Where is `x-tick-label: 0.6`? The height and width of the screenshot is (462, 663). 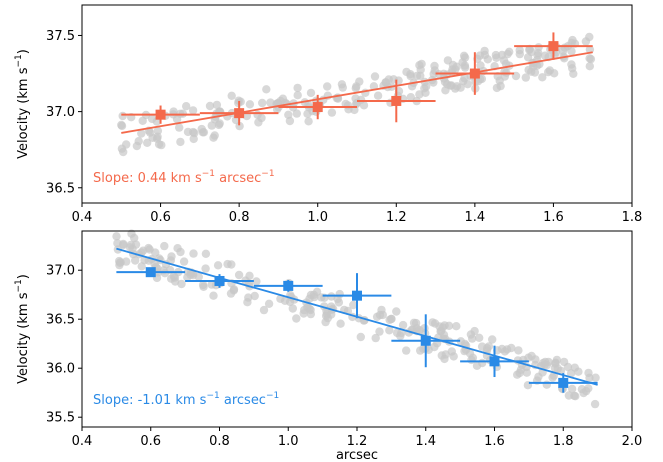 x-tick-label: 0.6 is located at coordinates (160, 217).